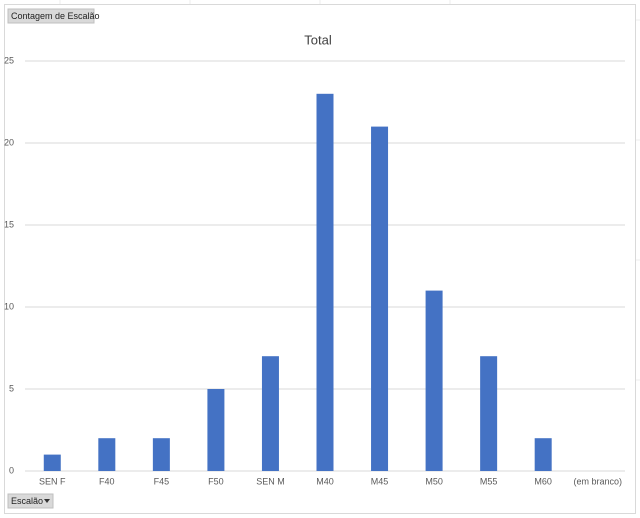  I want to click on y-tick-label: 5, so click(11, 388).